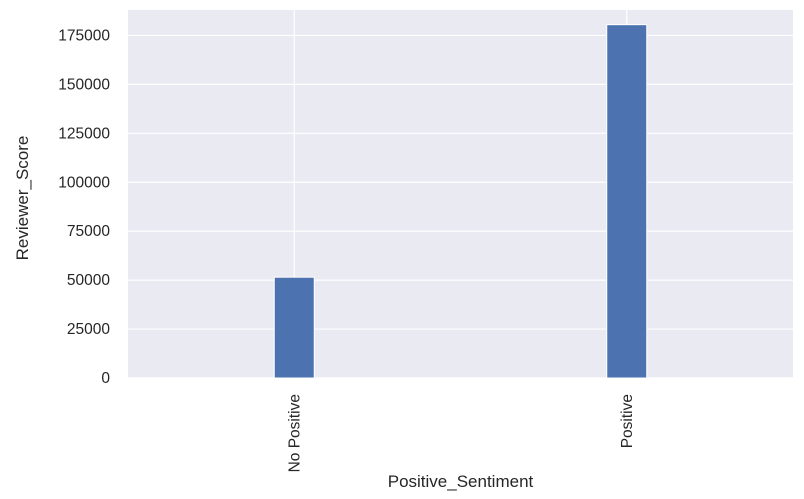 Image resolution: width=804 pixels, height=499 pixels. Describe the element at coordinates (84, 35) in the screenshot. I see `y-tick-label: 175000` at that location.